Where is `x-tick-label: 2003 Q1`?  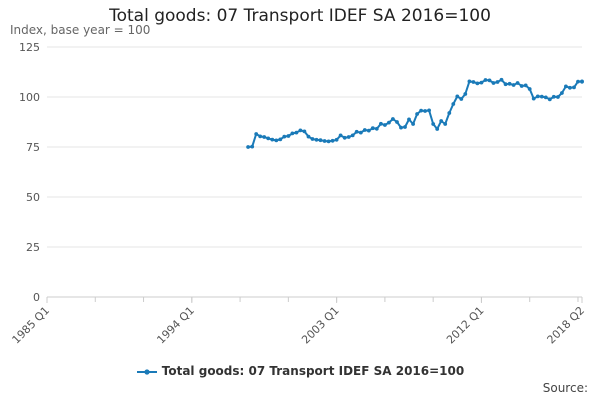 x-tick-label: 2003 Q1 is located at coordinates (320, 325).